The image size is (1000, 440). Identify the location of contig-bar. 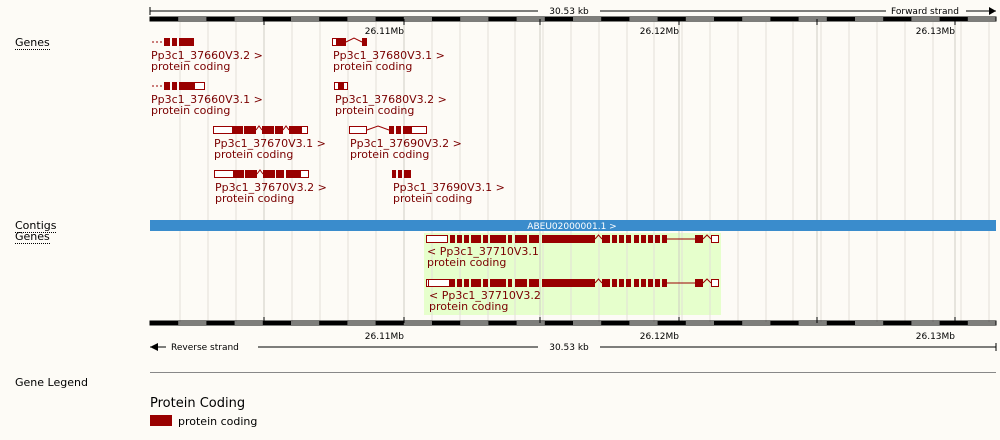
(573, 225).